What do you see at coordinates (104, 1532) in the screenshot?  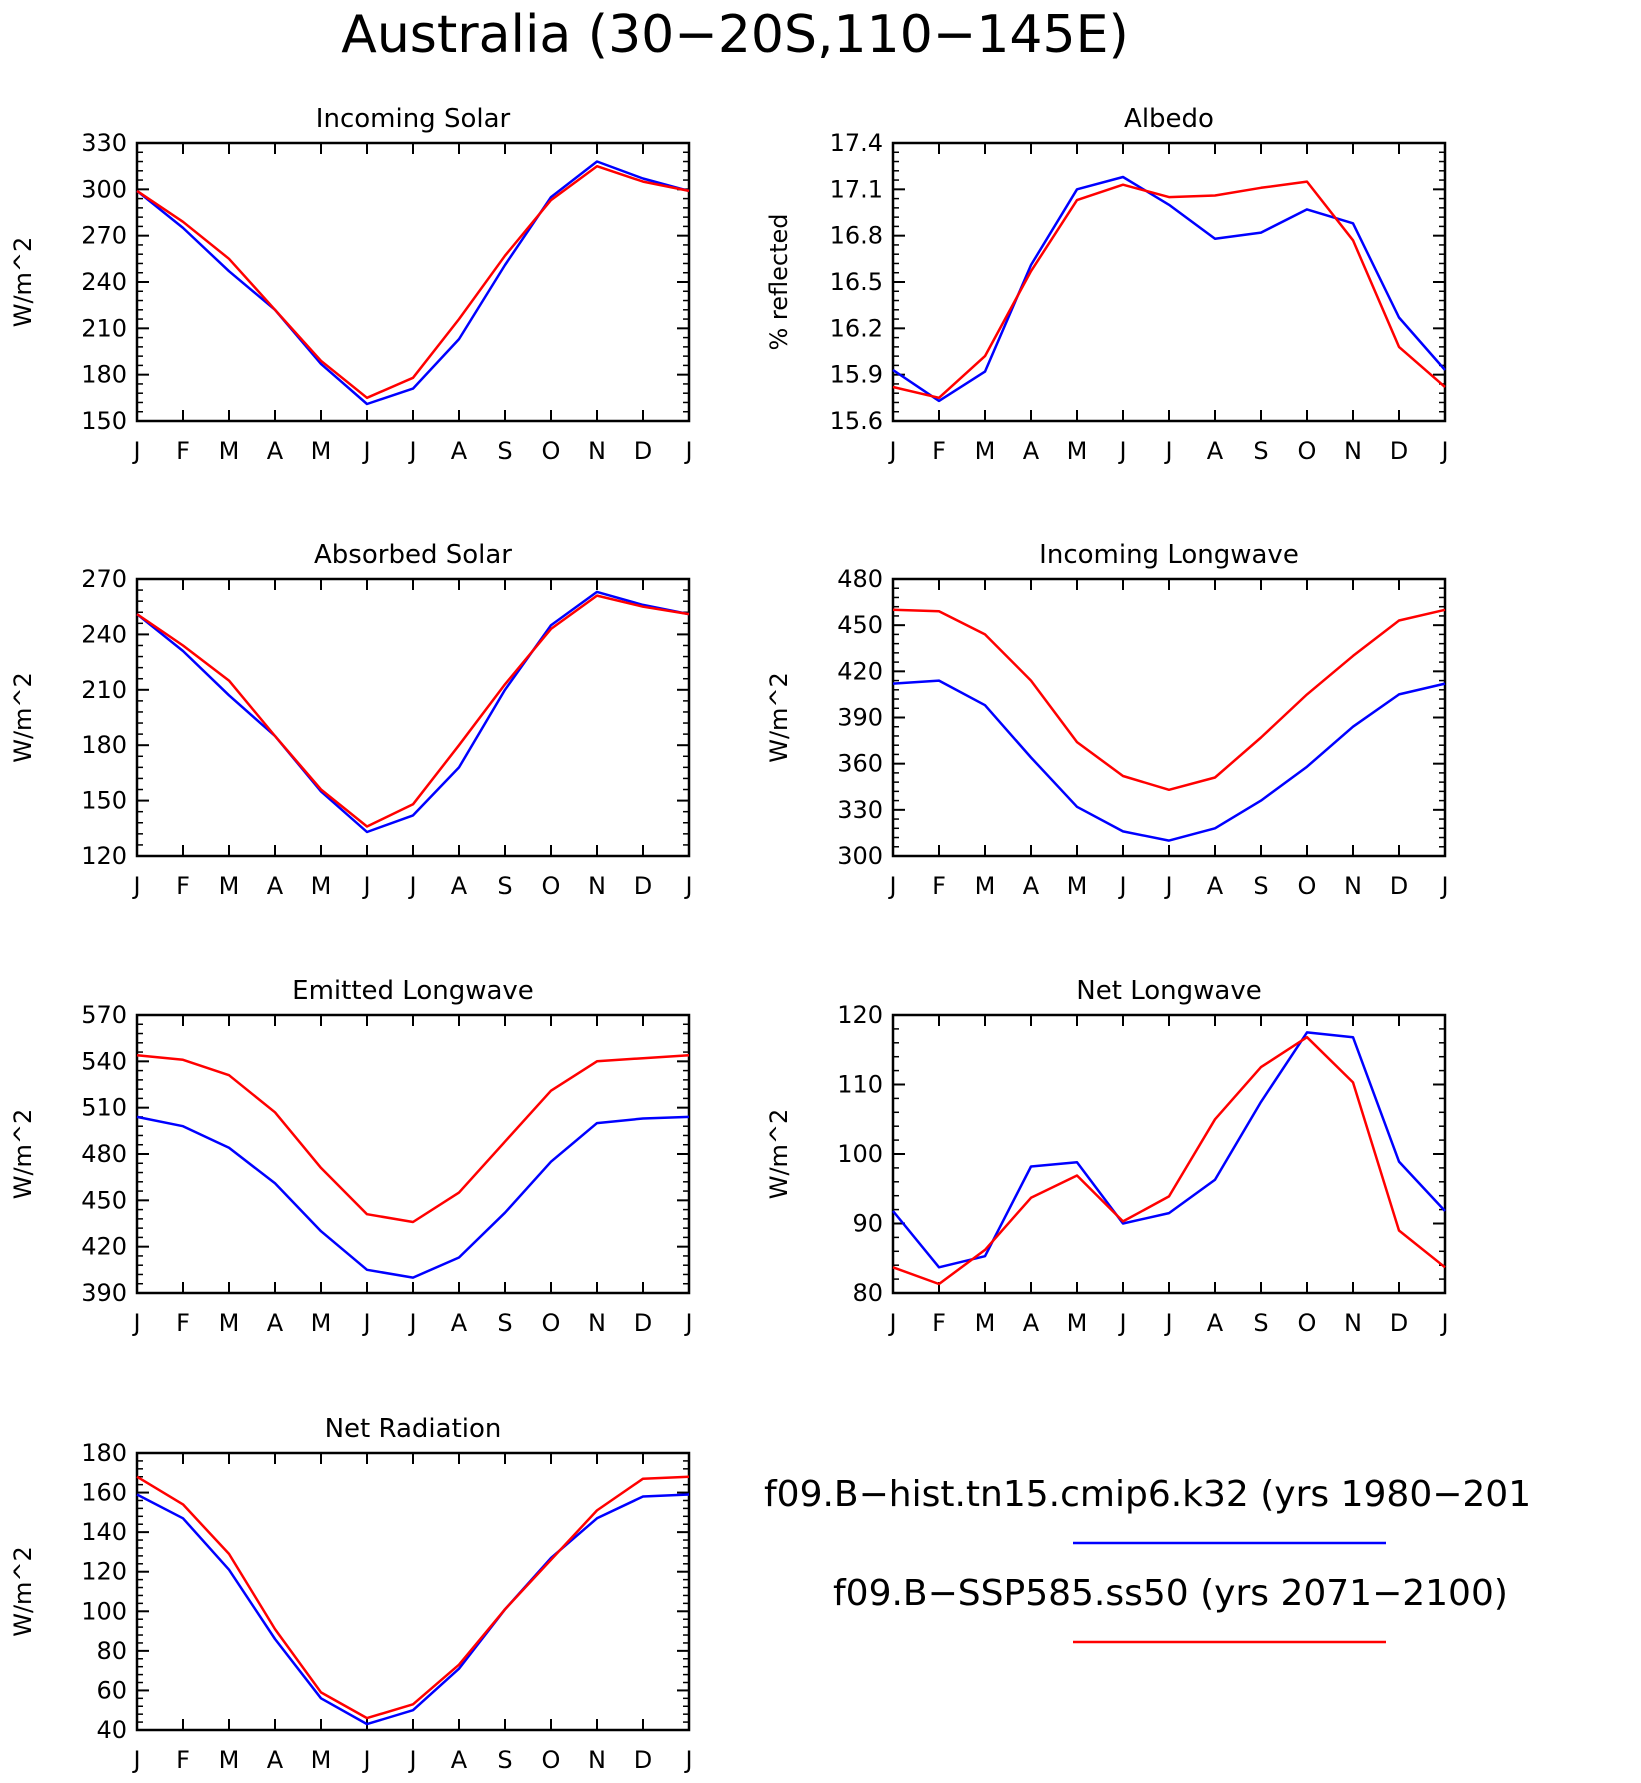 I see `y-tick-label: 140` at bounding box center [104, 1532].